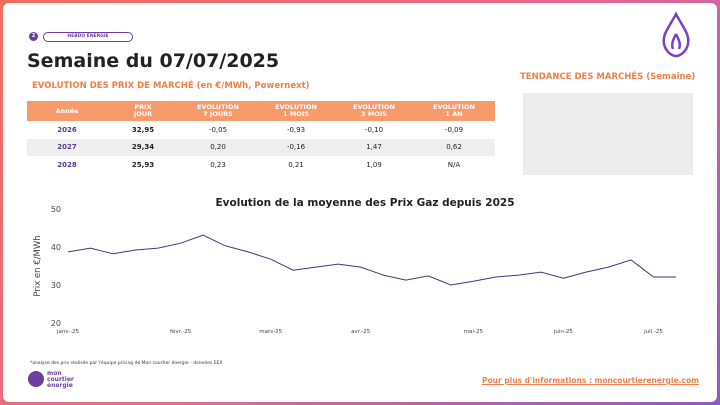 The width and height of the screenshot is (720, 405). Describe the element at coordinates (374, 164) in the screenshot. I see `table-cell: 1,09` at that location.